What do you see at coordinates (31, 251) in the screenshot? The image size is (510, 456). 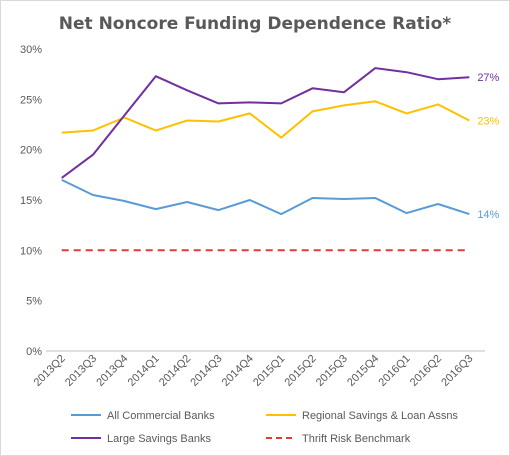 I see `y-tick-label: 10%` at bounding box center [31, 251].